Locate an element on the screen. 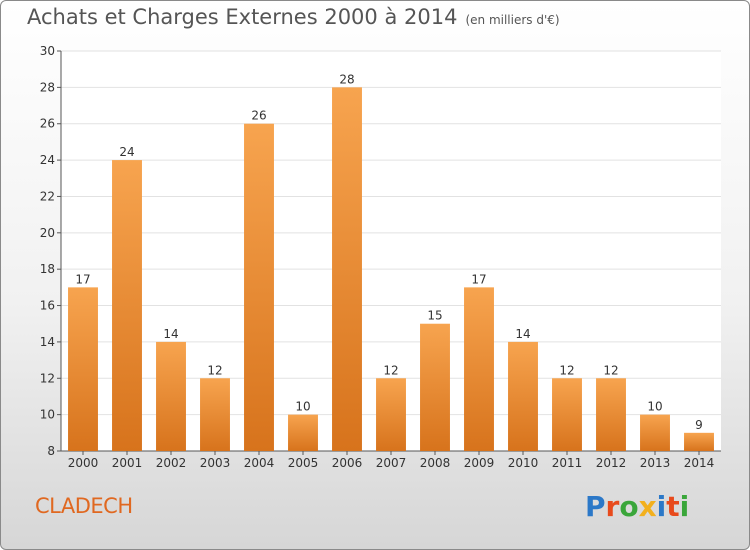  data-label-2001: 24 is located at coordinates (126, 152).